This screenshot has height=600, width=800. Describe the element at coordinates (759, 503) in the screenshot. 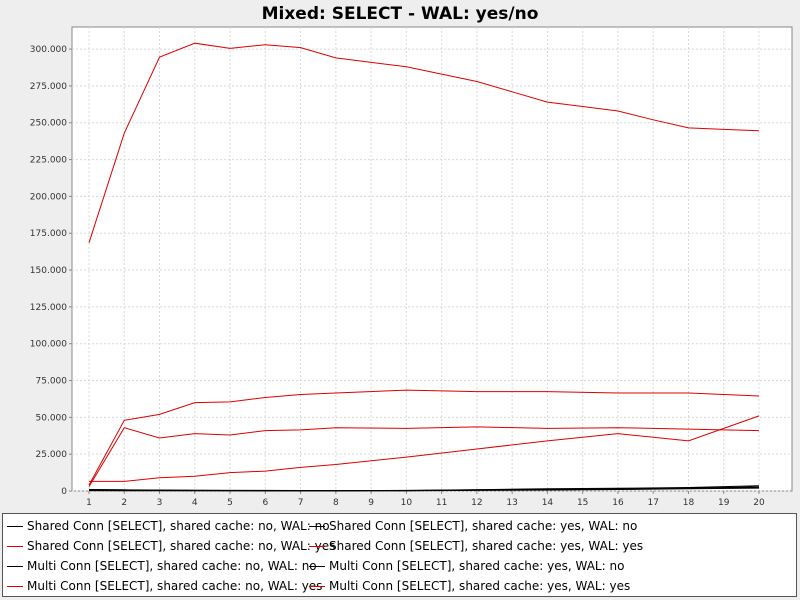

I see `x-tick-label: 20` at that location.